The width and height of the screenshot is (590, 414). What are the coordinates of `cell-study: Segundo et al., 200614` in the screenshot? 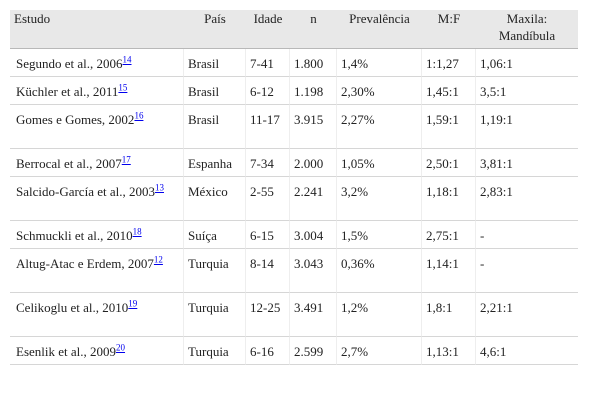 It's located at (97, 63).